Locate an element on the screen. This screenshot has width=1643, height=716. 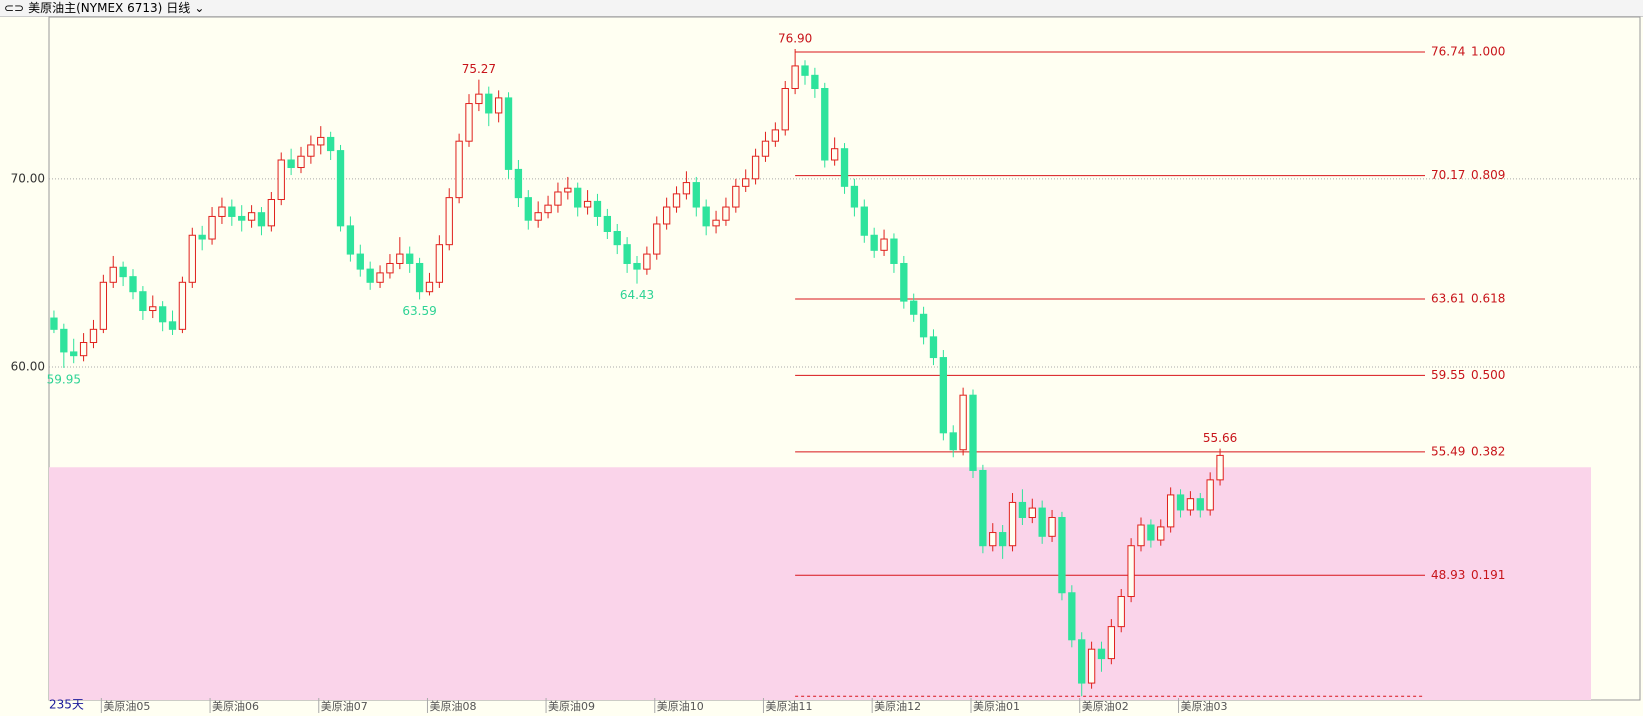
y-tick-label: 70.00 is located at coordinates (28, 178).